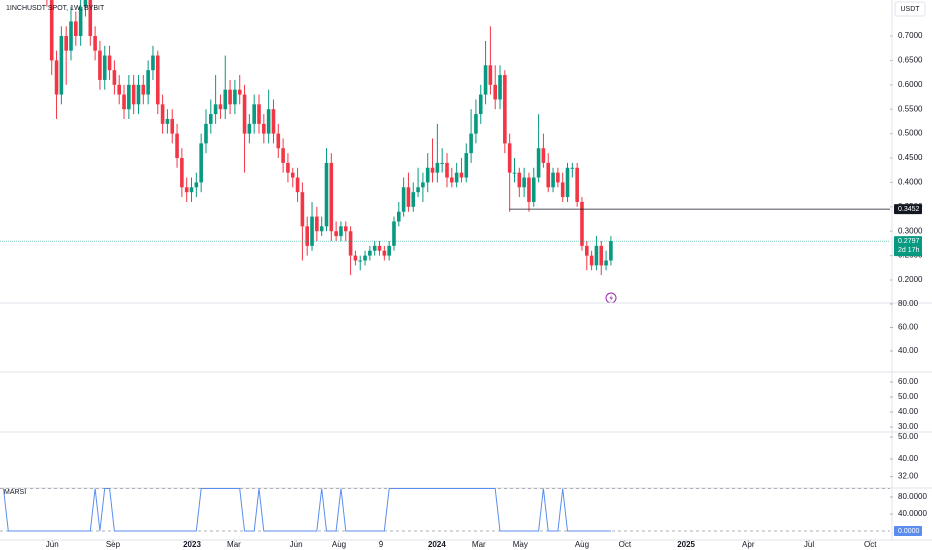  What do you see at coordinates (910, 133) in the screenshot?
I see `y-tick-label: 0.5000` at bounding box center [910, 133].